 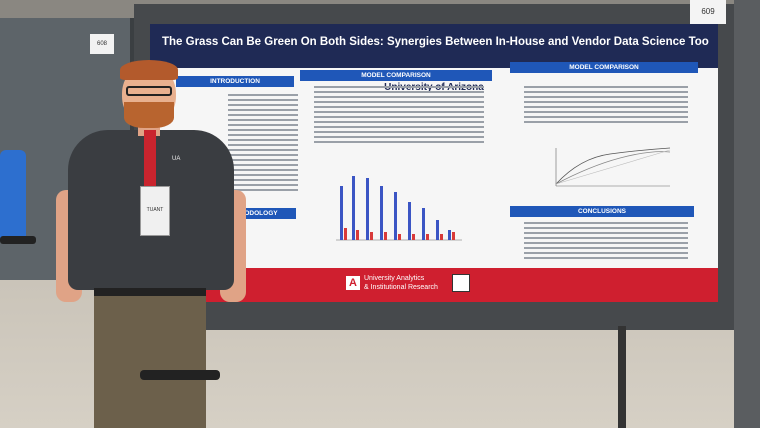 I want to click on right-board-frame, so click(x=747, y=214).